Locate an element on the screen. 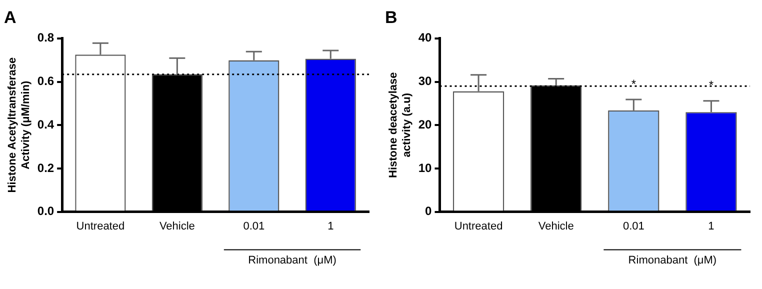  y-tick-label: 10 is located at coordinates (425, 167).